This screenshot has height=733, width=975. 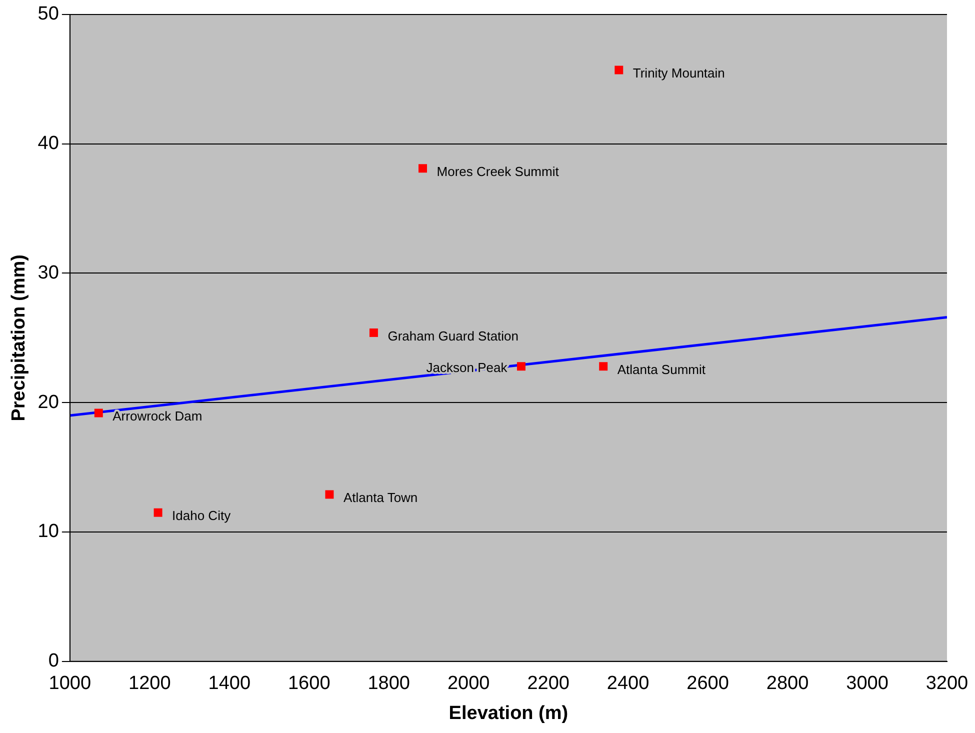 I want to click on x-tick-label: 1800, so click(x=389, y=683).